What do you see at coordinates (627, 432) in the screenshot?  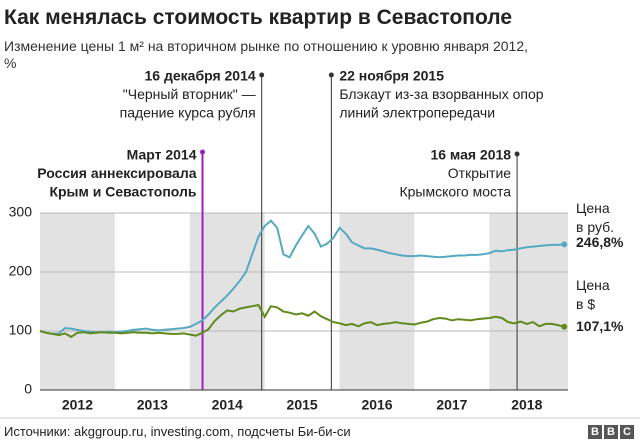 I see `logo-letter: C` at bounding box center [627, 432].